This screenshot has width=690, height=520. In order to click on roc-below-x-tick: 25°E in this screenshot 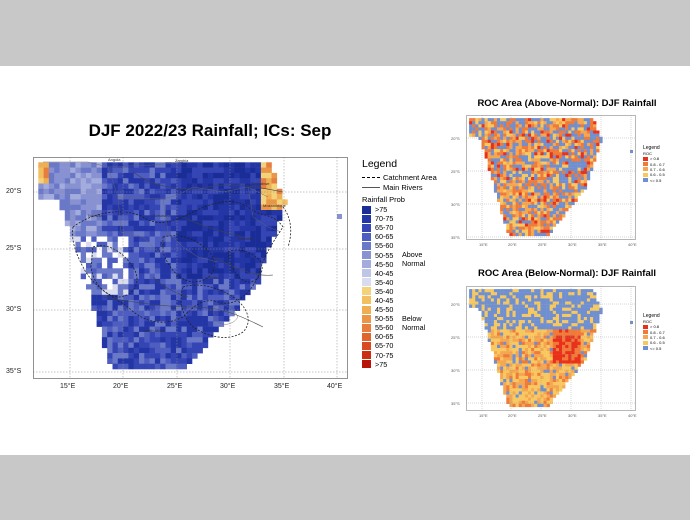, I will do `click(542, 415)`.